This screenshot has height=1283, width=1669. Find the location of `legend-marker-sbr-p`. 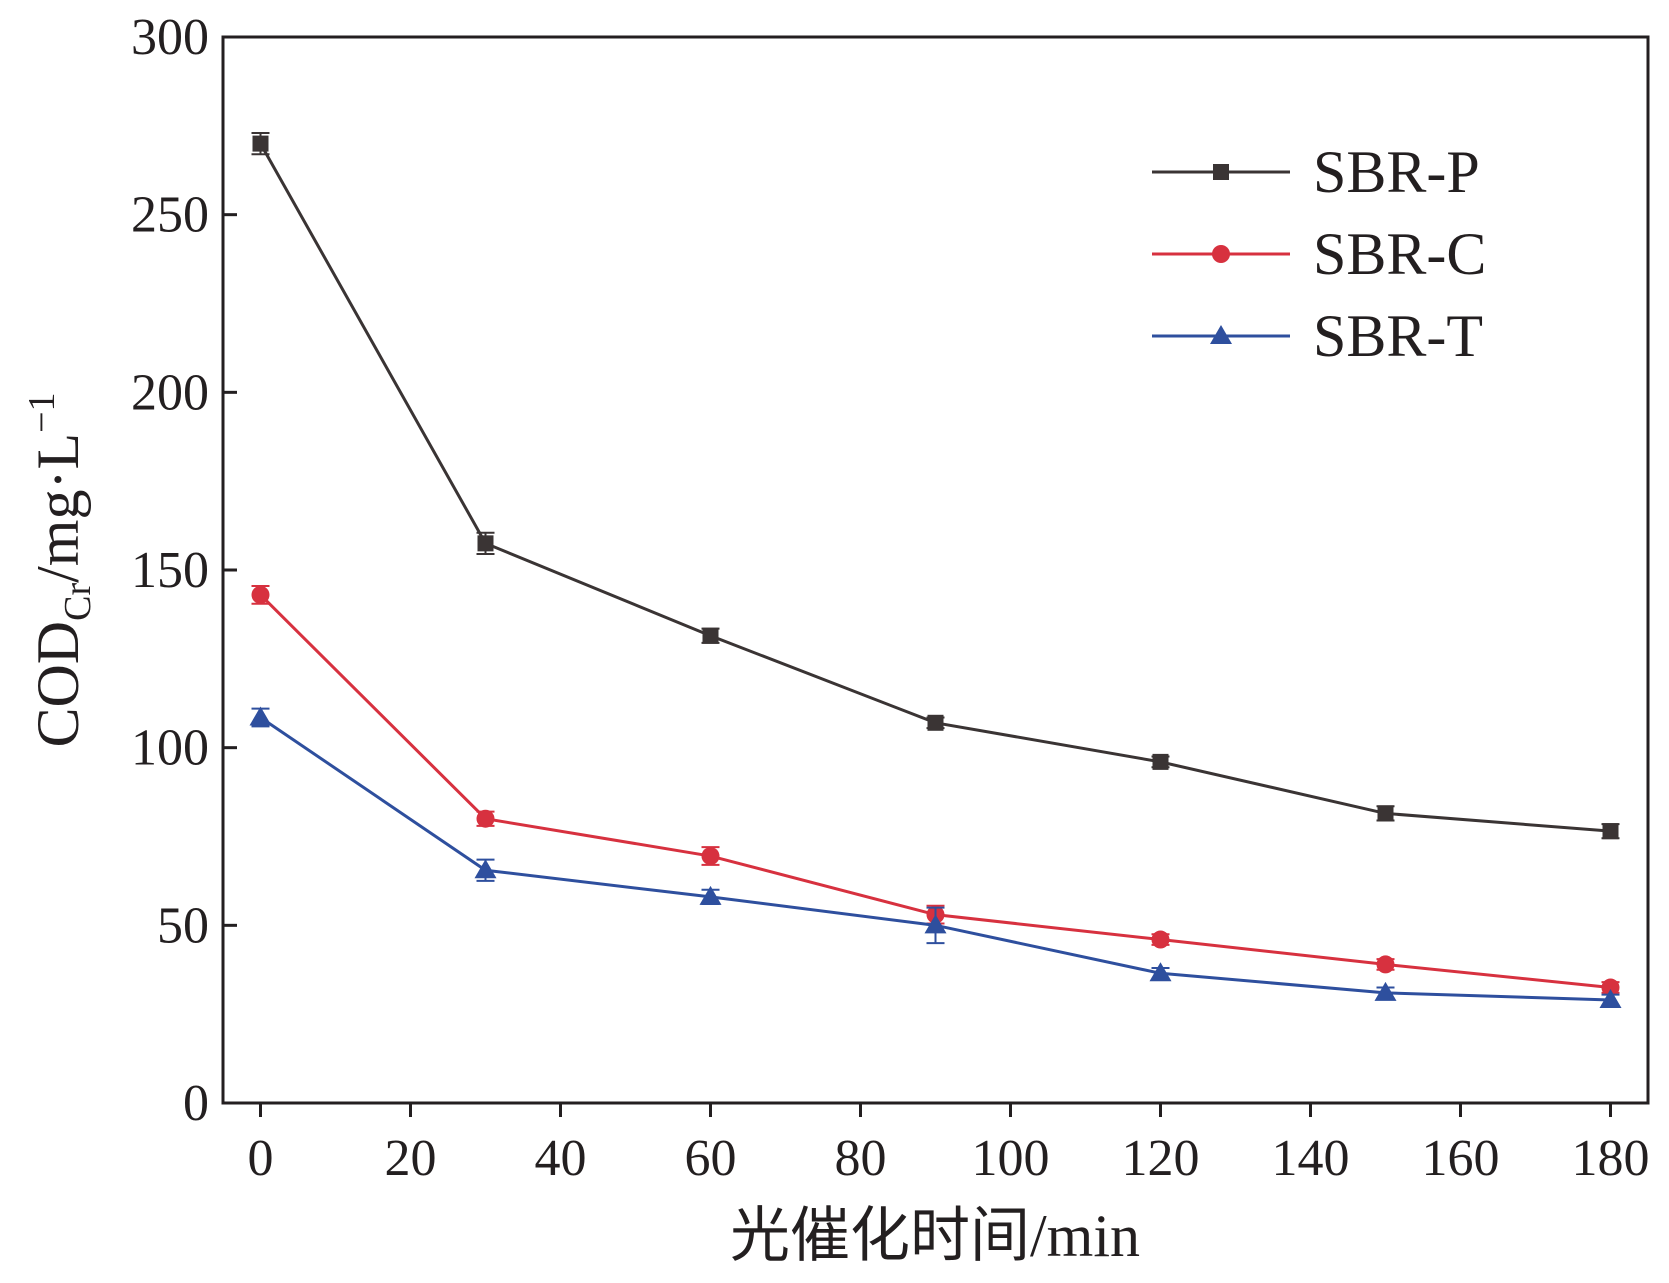

legend-marker-sbr-p is located at coordinates (1221, 172).